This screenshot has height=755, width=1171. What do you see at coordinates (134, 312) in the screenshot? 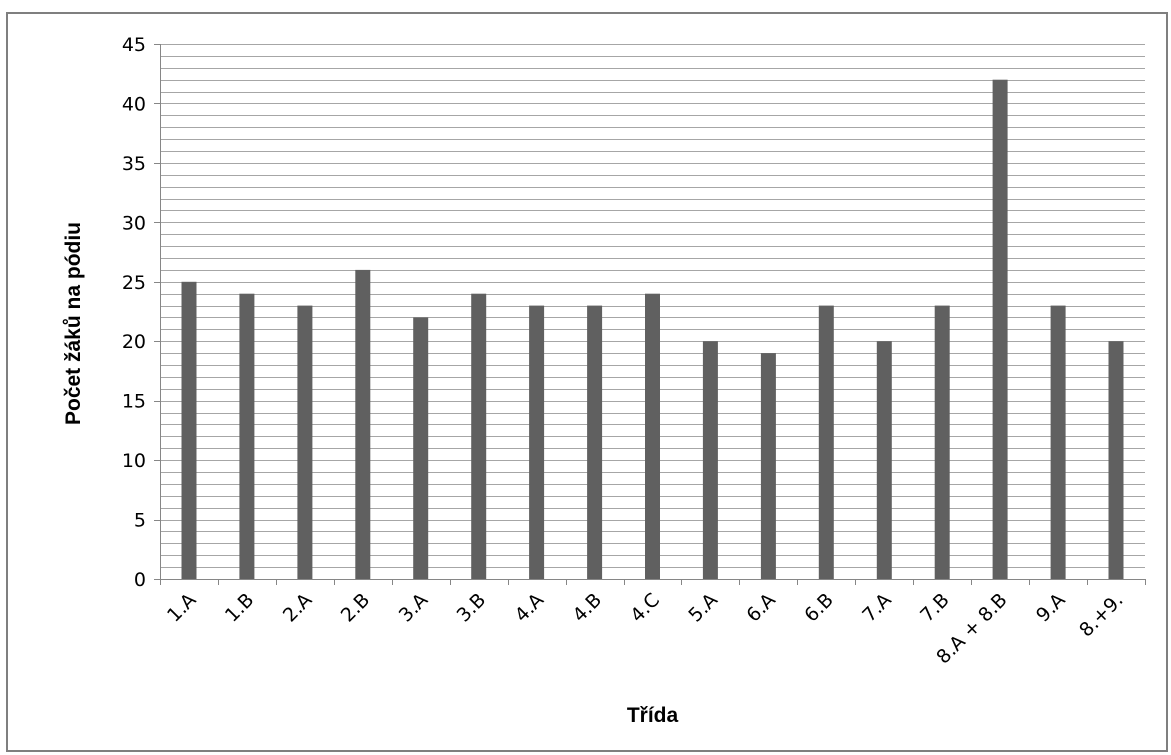
I see `y-tick-labels: 0 5 10 15 20 25 30 35 40 45` at bounding box center [134, 312].